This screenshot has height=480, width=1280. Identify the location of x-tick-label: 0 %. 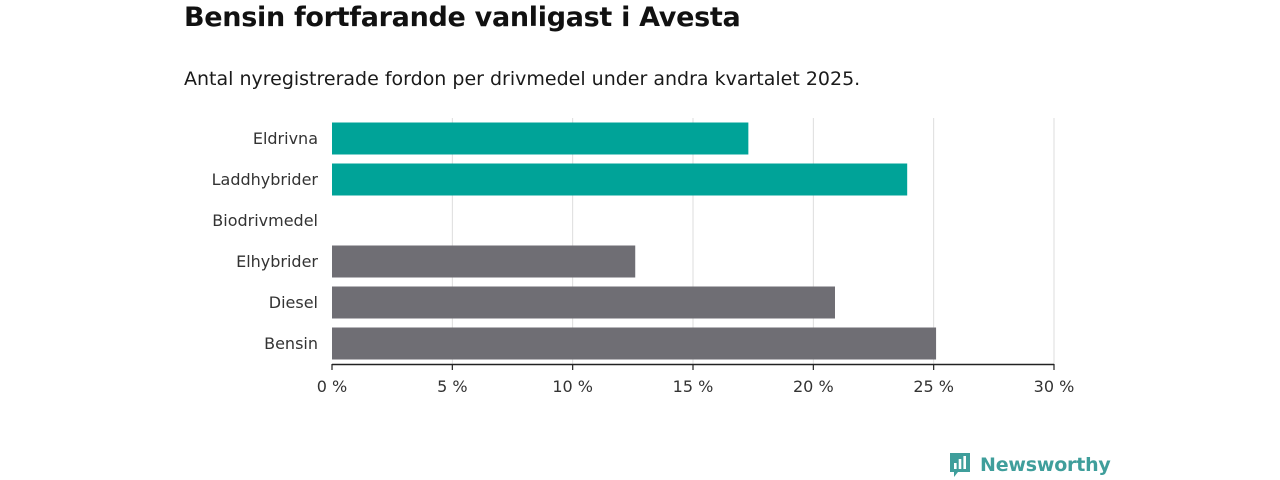
(332, 386).